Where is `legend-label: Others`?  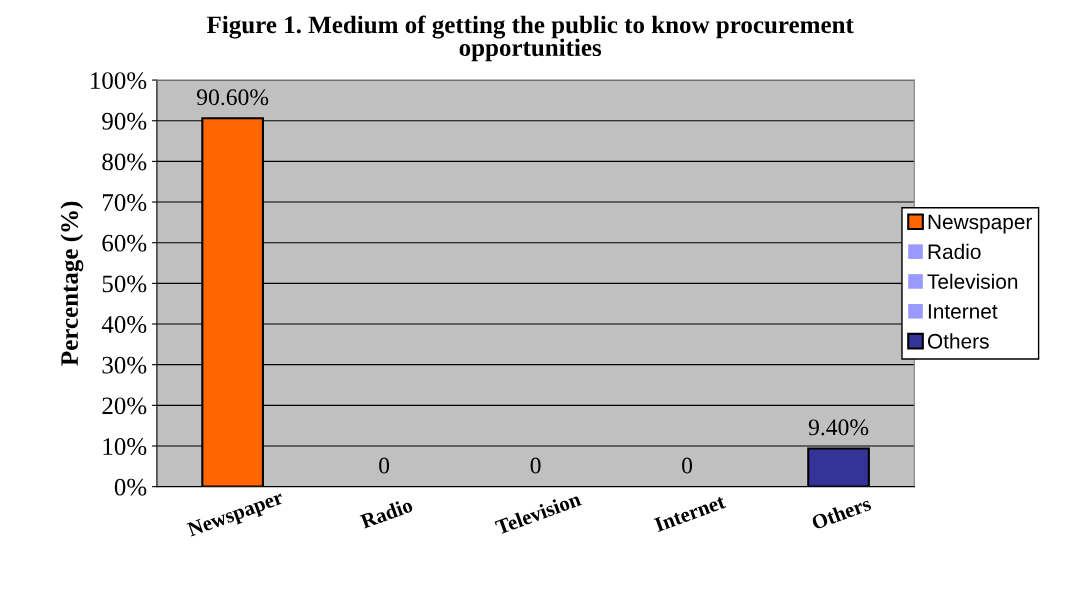 legend-label: Others is located at coordinates (958, 341).